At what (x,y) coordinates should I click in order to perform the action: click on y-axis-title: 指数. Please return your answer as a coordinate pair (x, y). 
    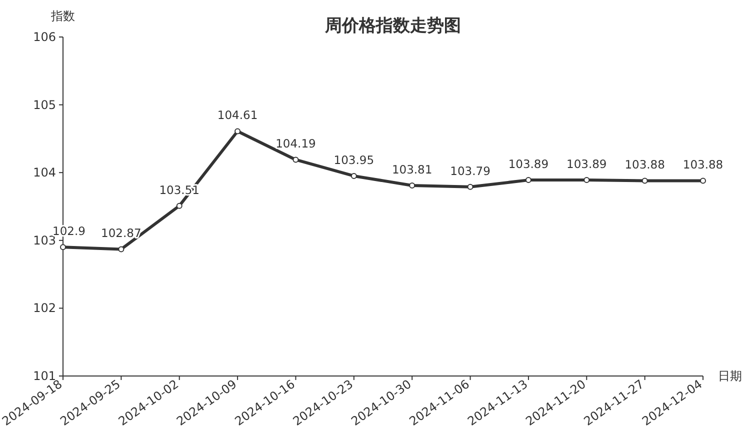
    Looking at the image, I should click on (62, 16).